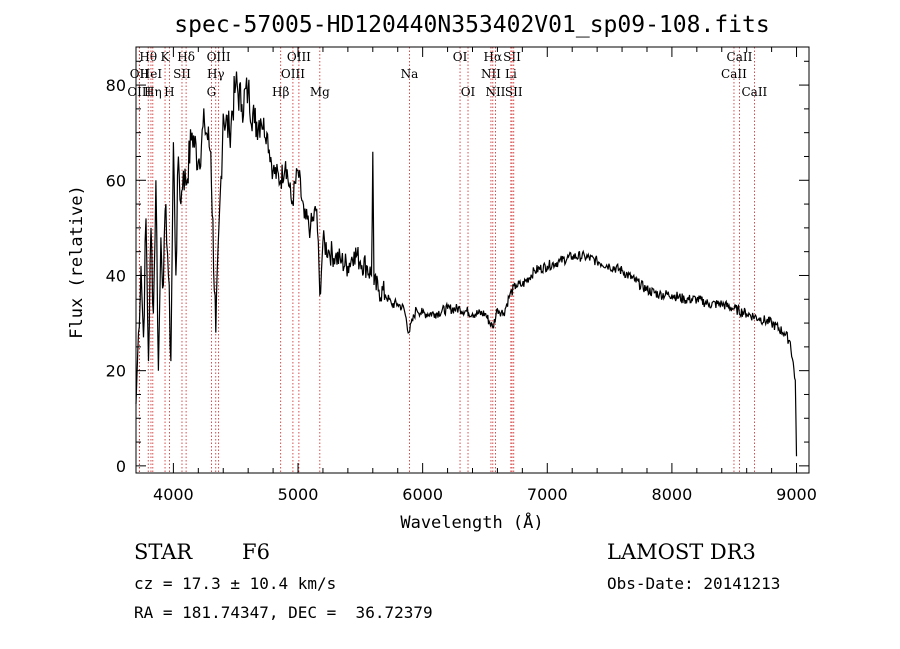  What do you see at coordinates (148, 57) in the screenshot?
I see `spectral-line-label: Hθ` at bounding box center [148, 57].